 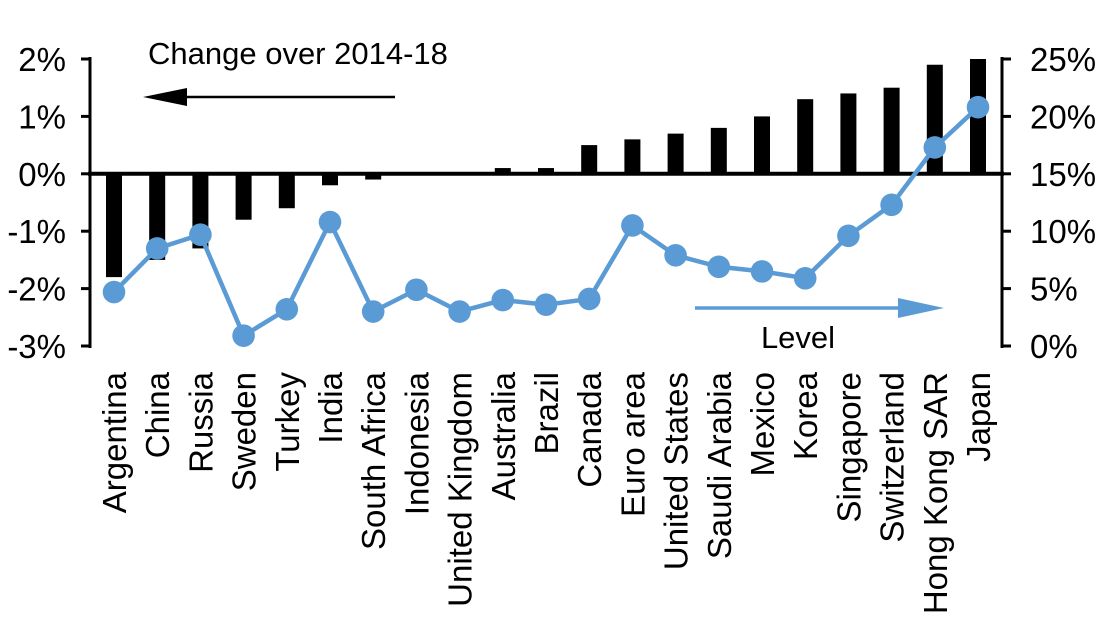 I want to click on category-label: India, so click(x=330, y=407).